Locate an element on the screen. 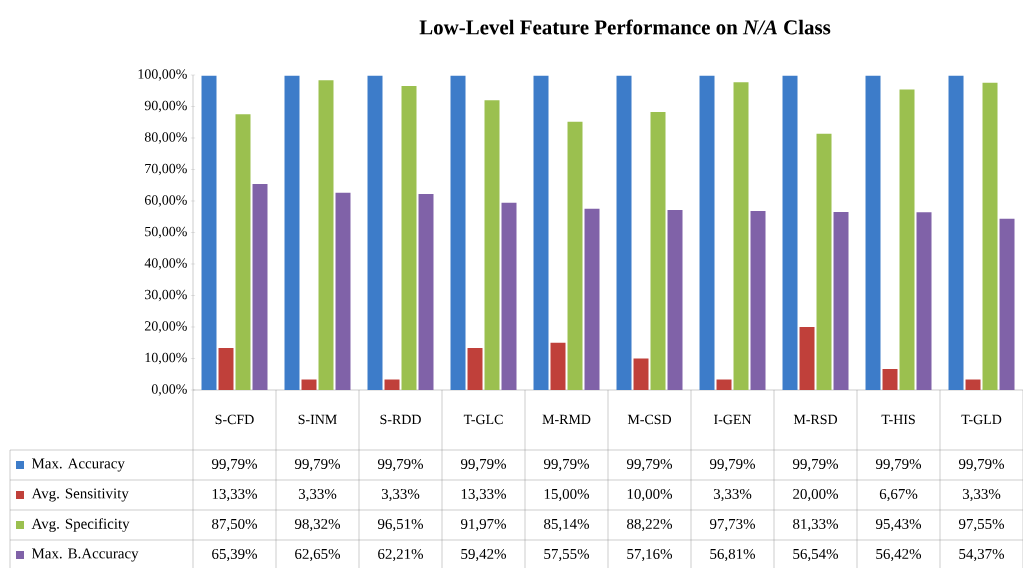 The height and width of the screenshot is (568, 1023). x-tick-label: T-HIS is located at coordinates (898, 419).